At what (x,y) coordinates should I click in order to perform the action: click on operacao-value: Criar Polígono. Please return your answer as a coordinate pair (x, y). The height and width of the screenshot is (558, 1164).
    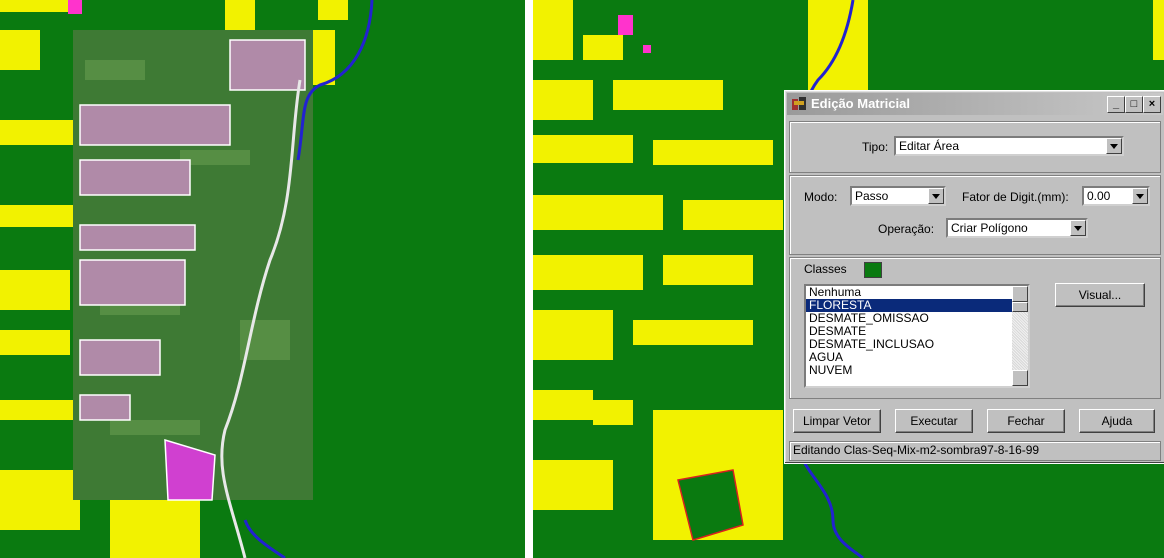
    Looking at the image, I should click on (989, 228).